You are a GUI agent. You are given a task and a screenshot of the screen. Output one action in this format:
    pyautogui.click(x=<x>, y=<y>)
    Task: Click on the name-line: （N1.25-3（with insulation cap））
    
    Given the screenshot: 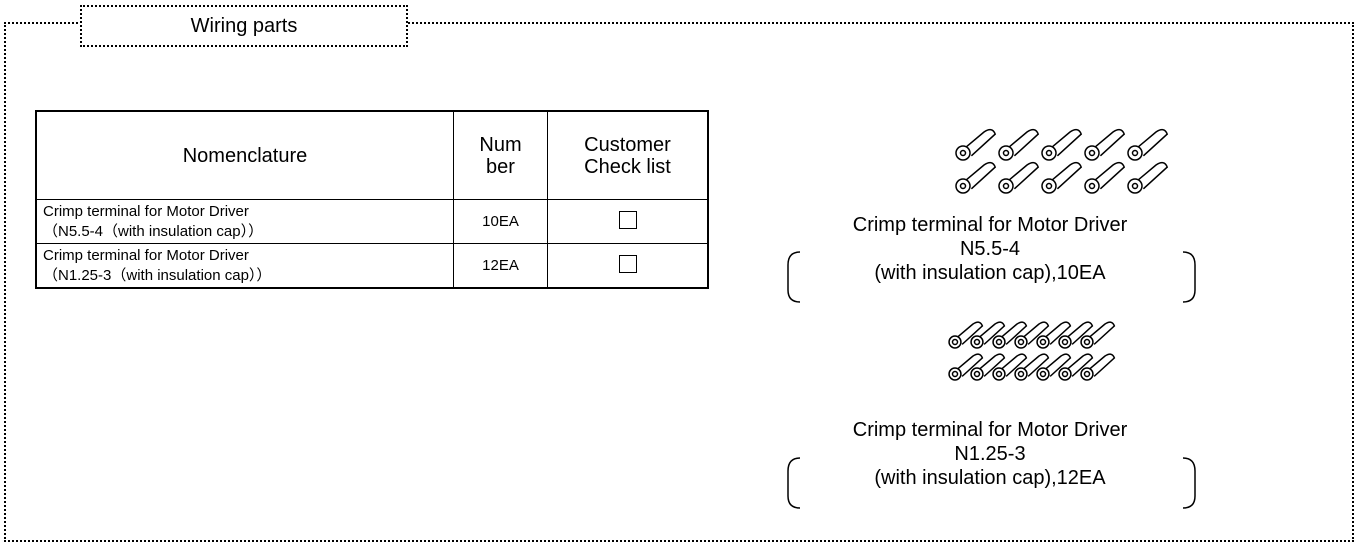 What is the action you would take?
    pyautogui.click(x=157, y=275)
    